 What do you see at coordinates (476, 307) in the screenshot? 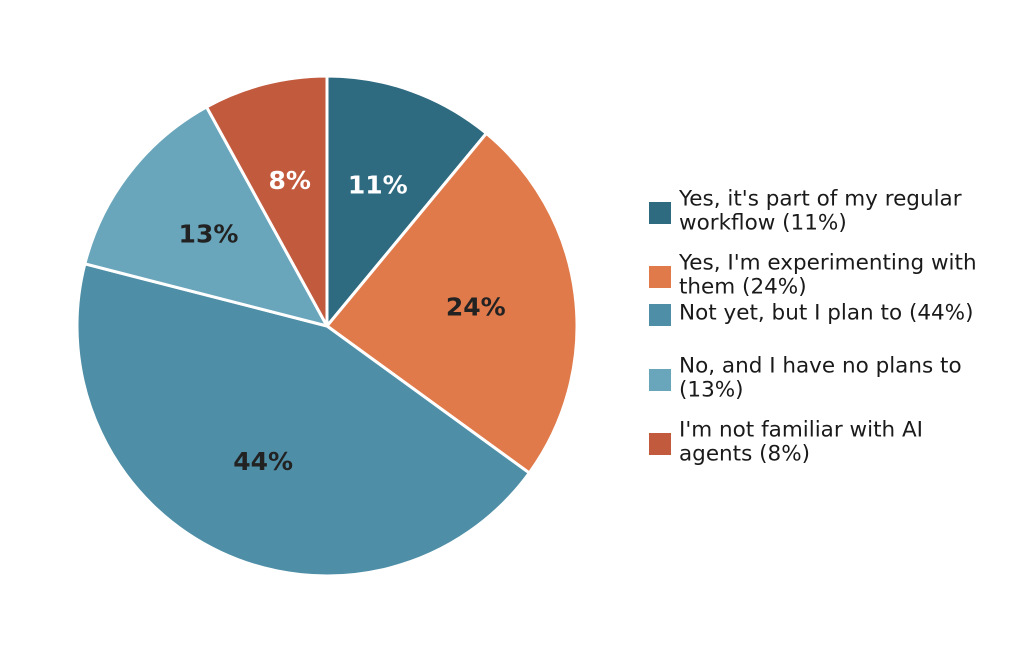
I see `pie-percent-label: 24%` at bounding box center [476, 307].